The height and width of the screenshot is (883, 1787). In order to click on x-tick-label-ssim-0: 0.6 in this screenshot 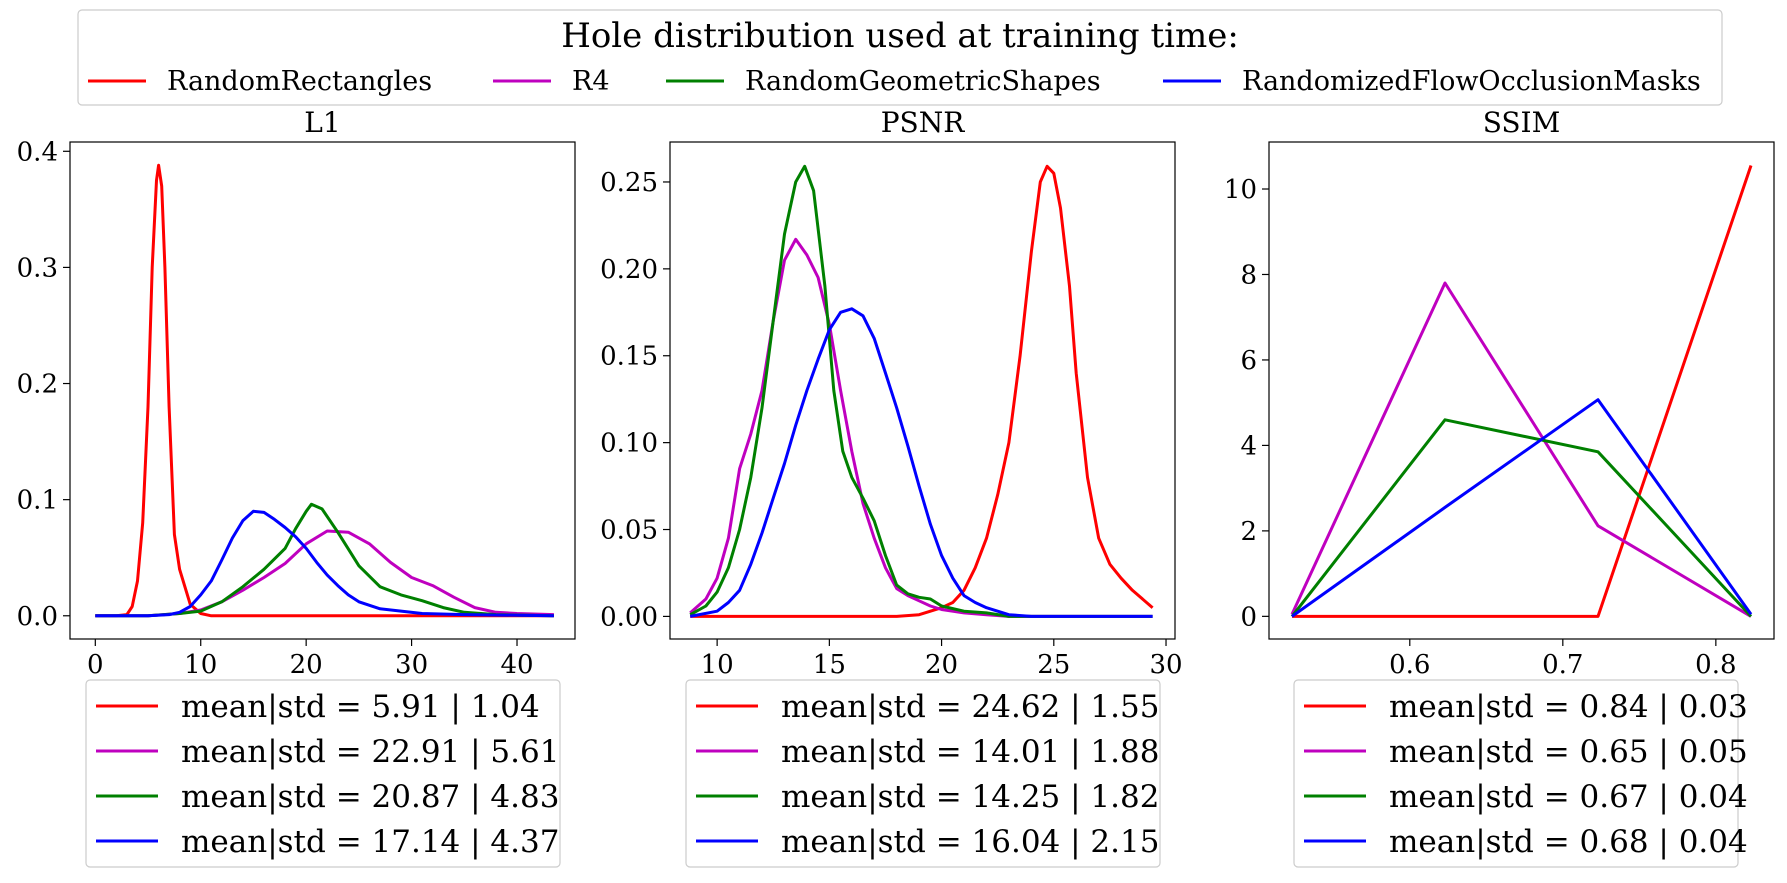, I will do `click(1409, 665)`.